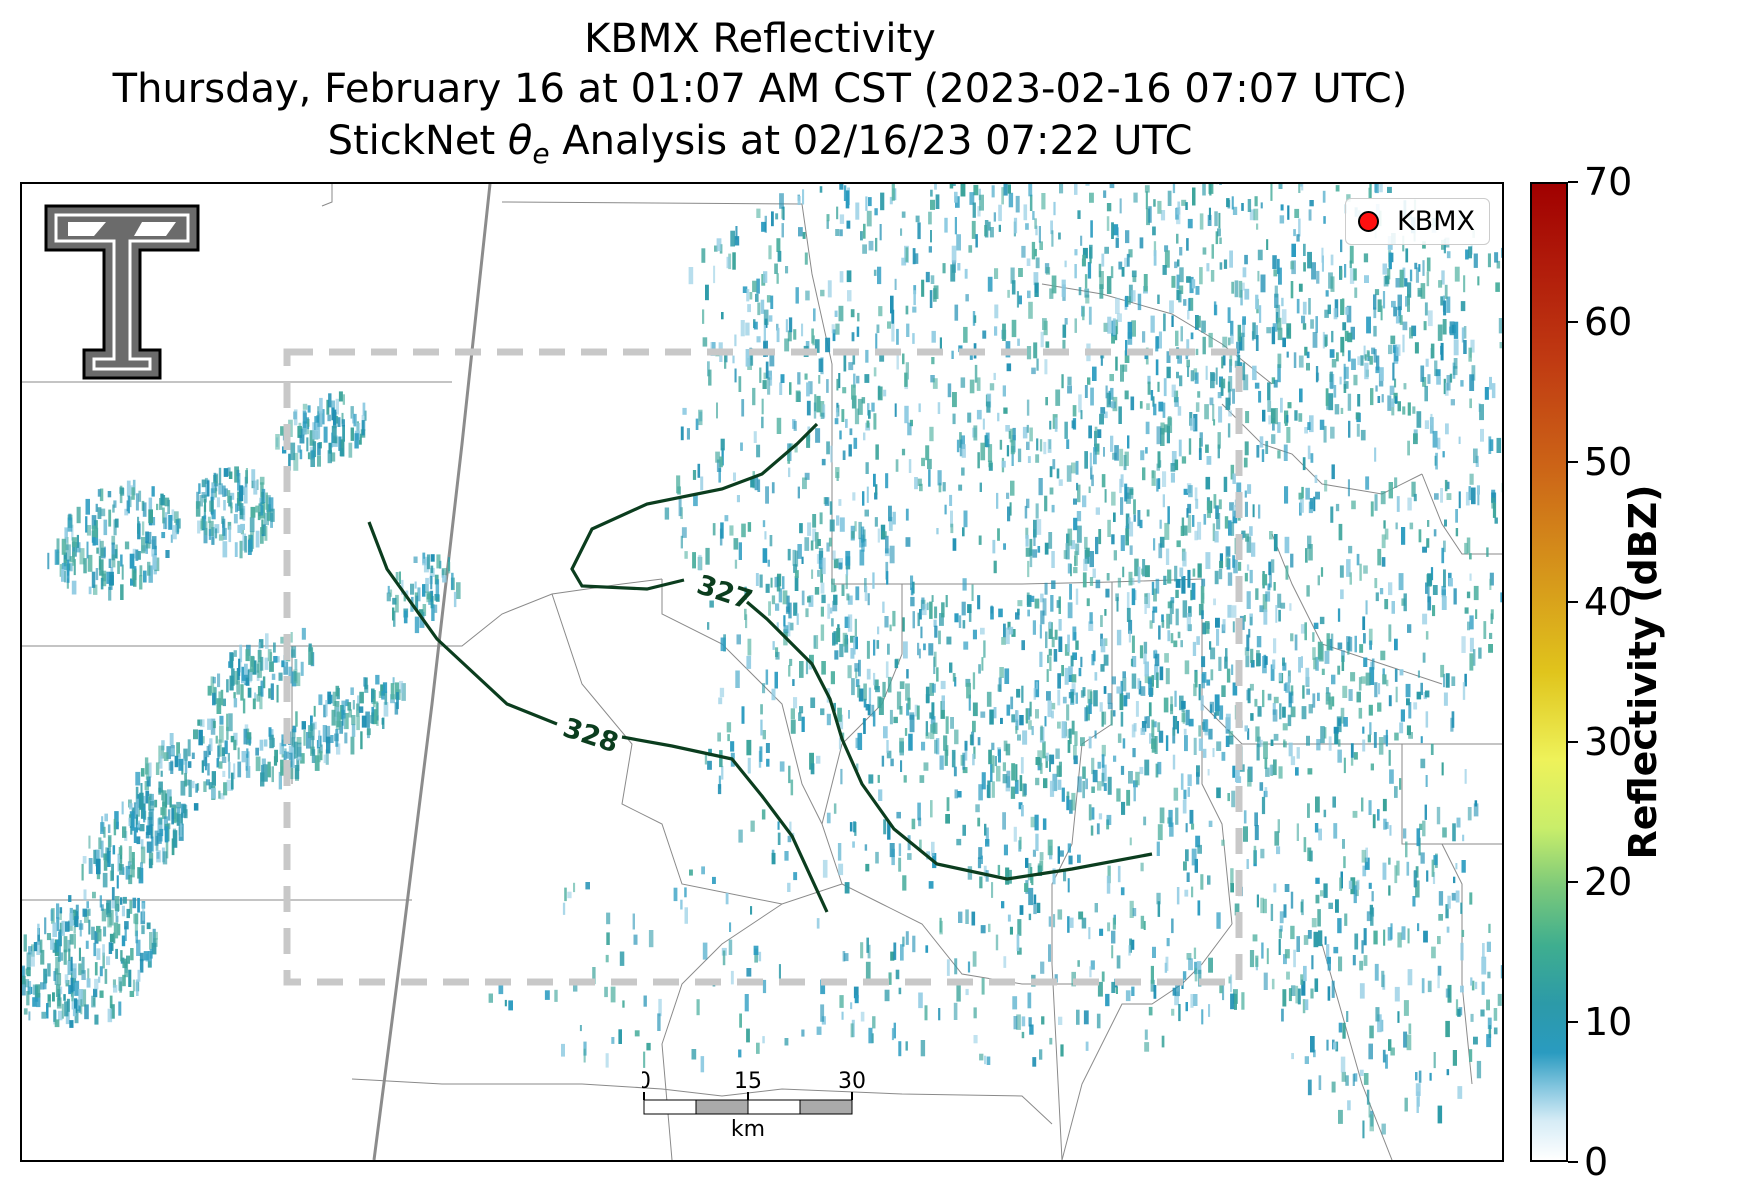  Describe the element at coordinates (949, 740) in the screenshot. I see `contour-327-lower` at that location.